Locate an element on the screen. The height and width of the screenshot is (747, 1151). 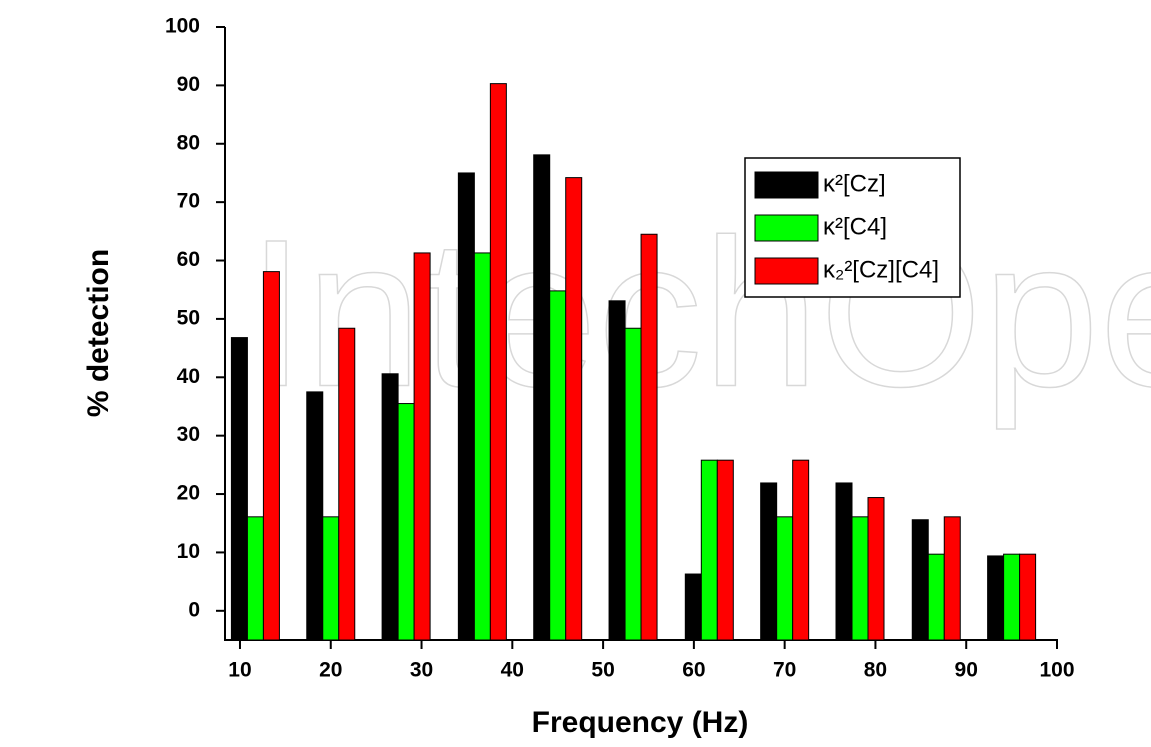
x-tick-label: 10 is located at coordinates (239, 670).